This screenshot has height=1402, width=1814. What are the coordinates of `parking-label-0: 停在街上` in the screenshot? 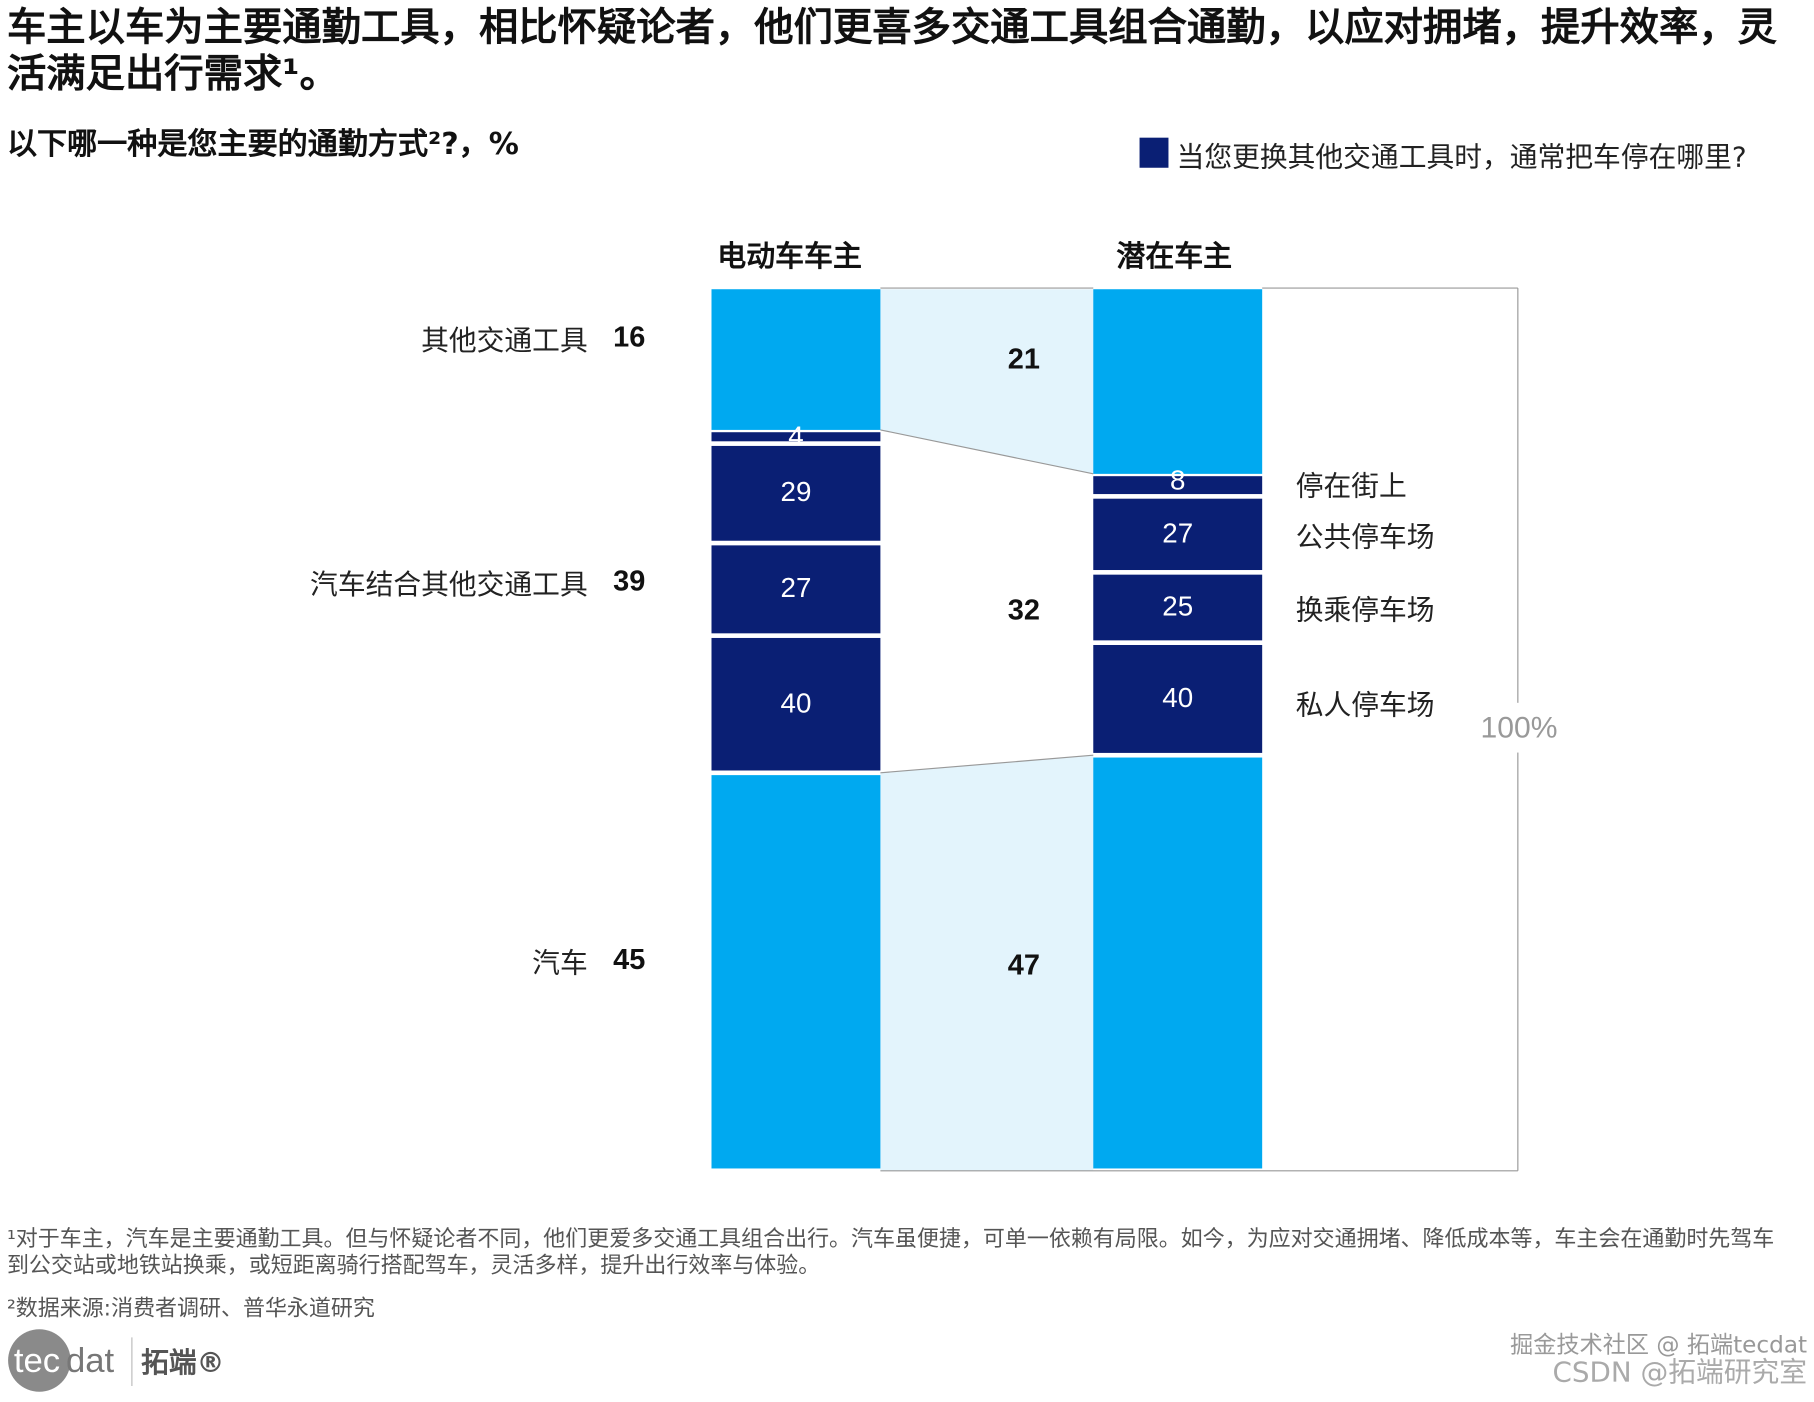 It's located at (1351, 487).